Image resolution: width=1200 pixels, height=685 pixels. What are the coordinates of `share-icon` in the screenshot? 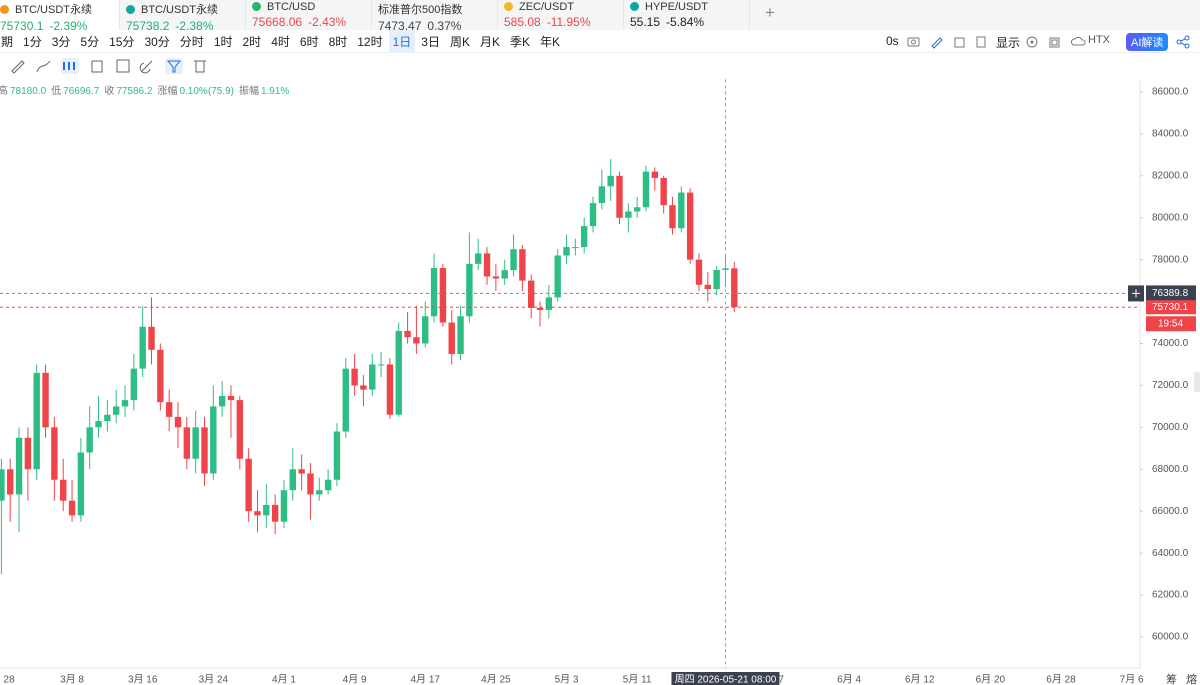 It's located at (1183, 42).